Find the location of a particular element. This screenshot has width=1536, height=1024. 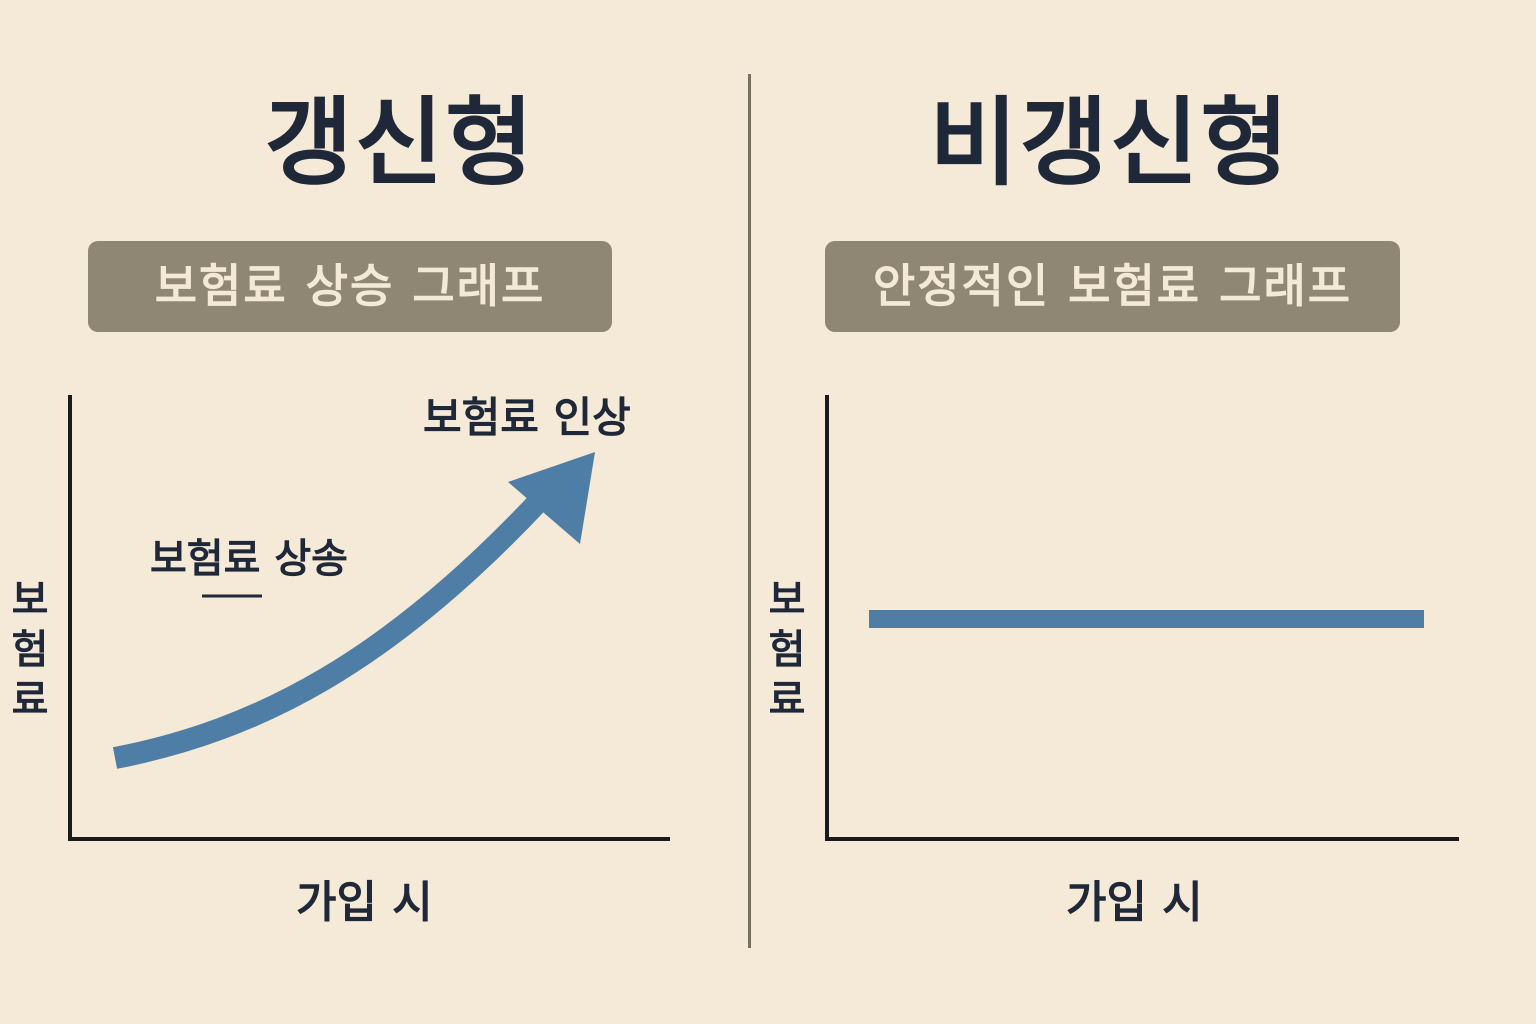

left-x-axis-label: 가입 시 is located at coordinates (364, 902).